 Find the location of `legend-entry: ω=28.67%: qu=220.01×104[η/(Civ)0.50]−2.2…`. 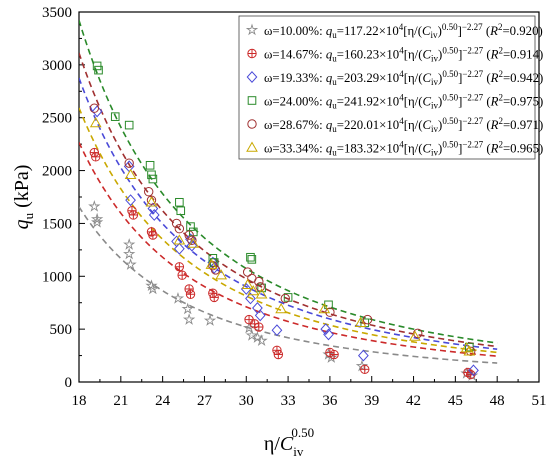

legend-entry: ω=28.67%: qu=220.01×104[η/(Civ)0.50]−2.2… is located at coordinates (395, 125).